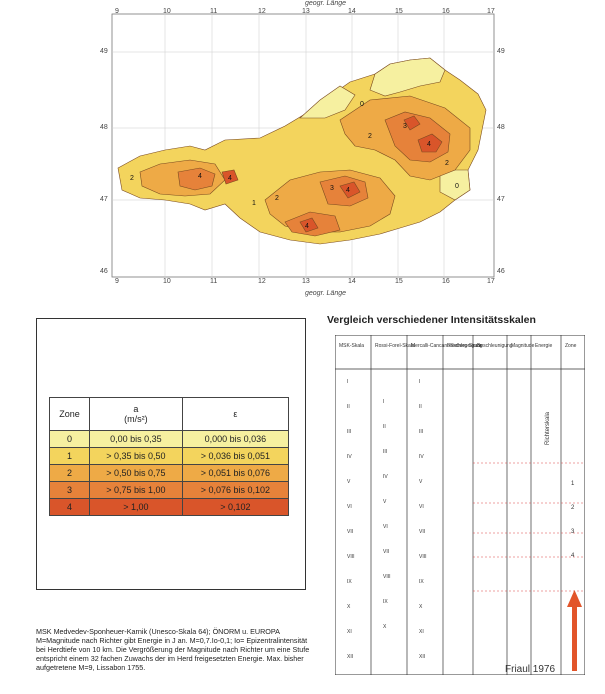  What do you see at coordinates (169, 507) in the screenshot?
I see `zone-legend-row: 4 > 1,00 > 0,102` at bounding box center [169, 507].